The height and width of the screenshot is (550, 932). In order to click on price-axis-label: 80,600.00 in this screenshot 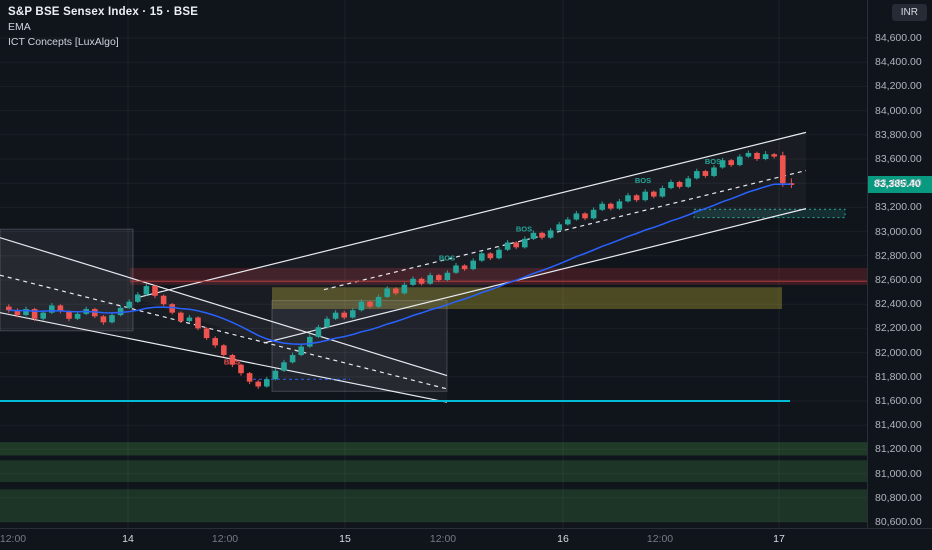, I will do `click(898, 522)`.